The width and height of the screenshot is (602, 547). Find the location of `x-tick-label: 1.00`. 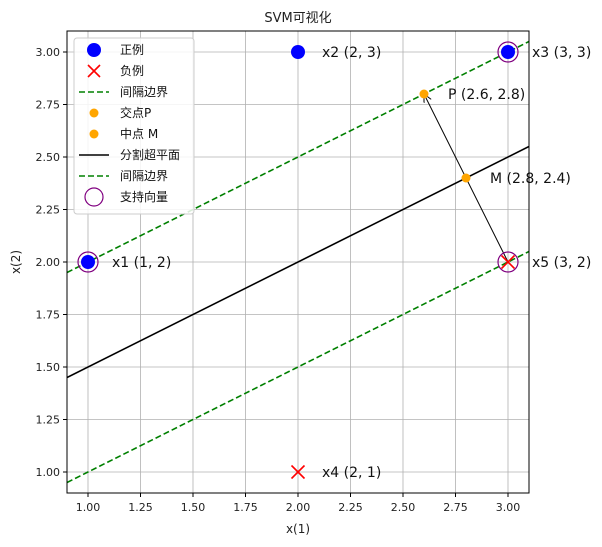

x-tick-label: 1.00 is located at coordinates (88, 507).